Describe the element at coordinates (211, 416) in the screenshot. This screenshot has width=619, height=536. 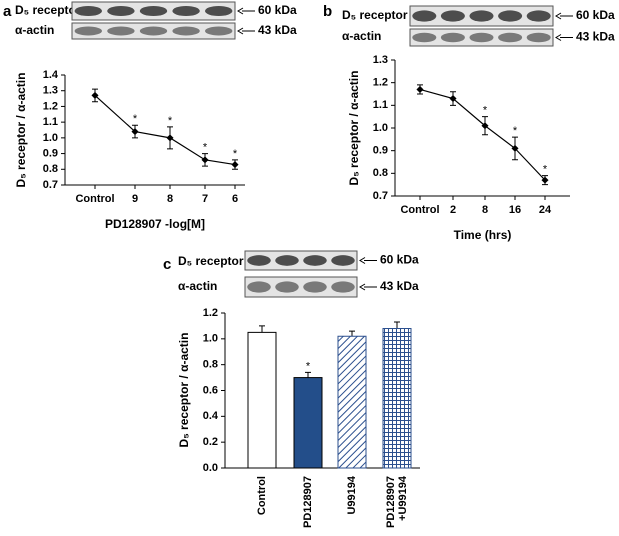
I see `y-tick-label: 0.4` at that location.